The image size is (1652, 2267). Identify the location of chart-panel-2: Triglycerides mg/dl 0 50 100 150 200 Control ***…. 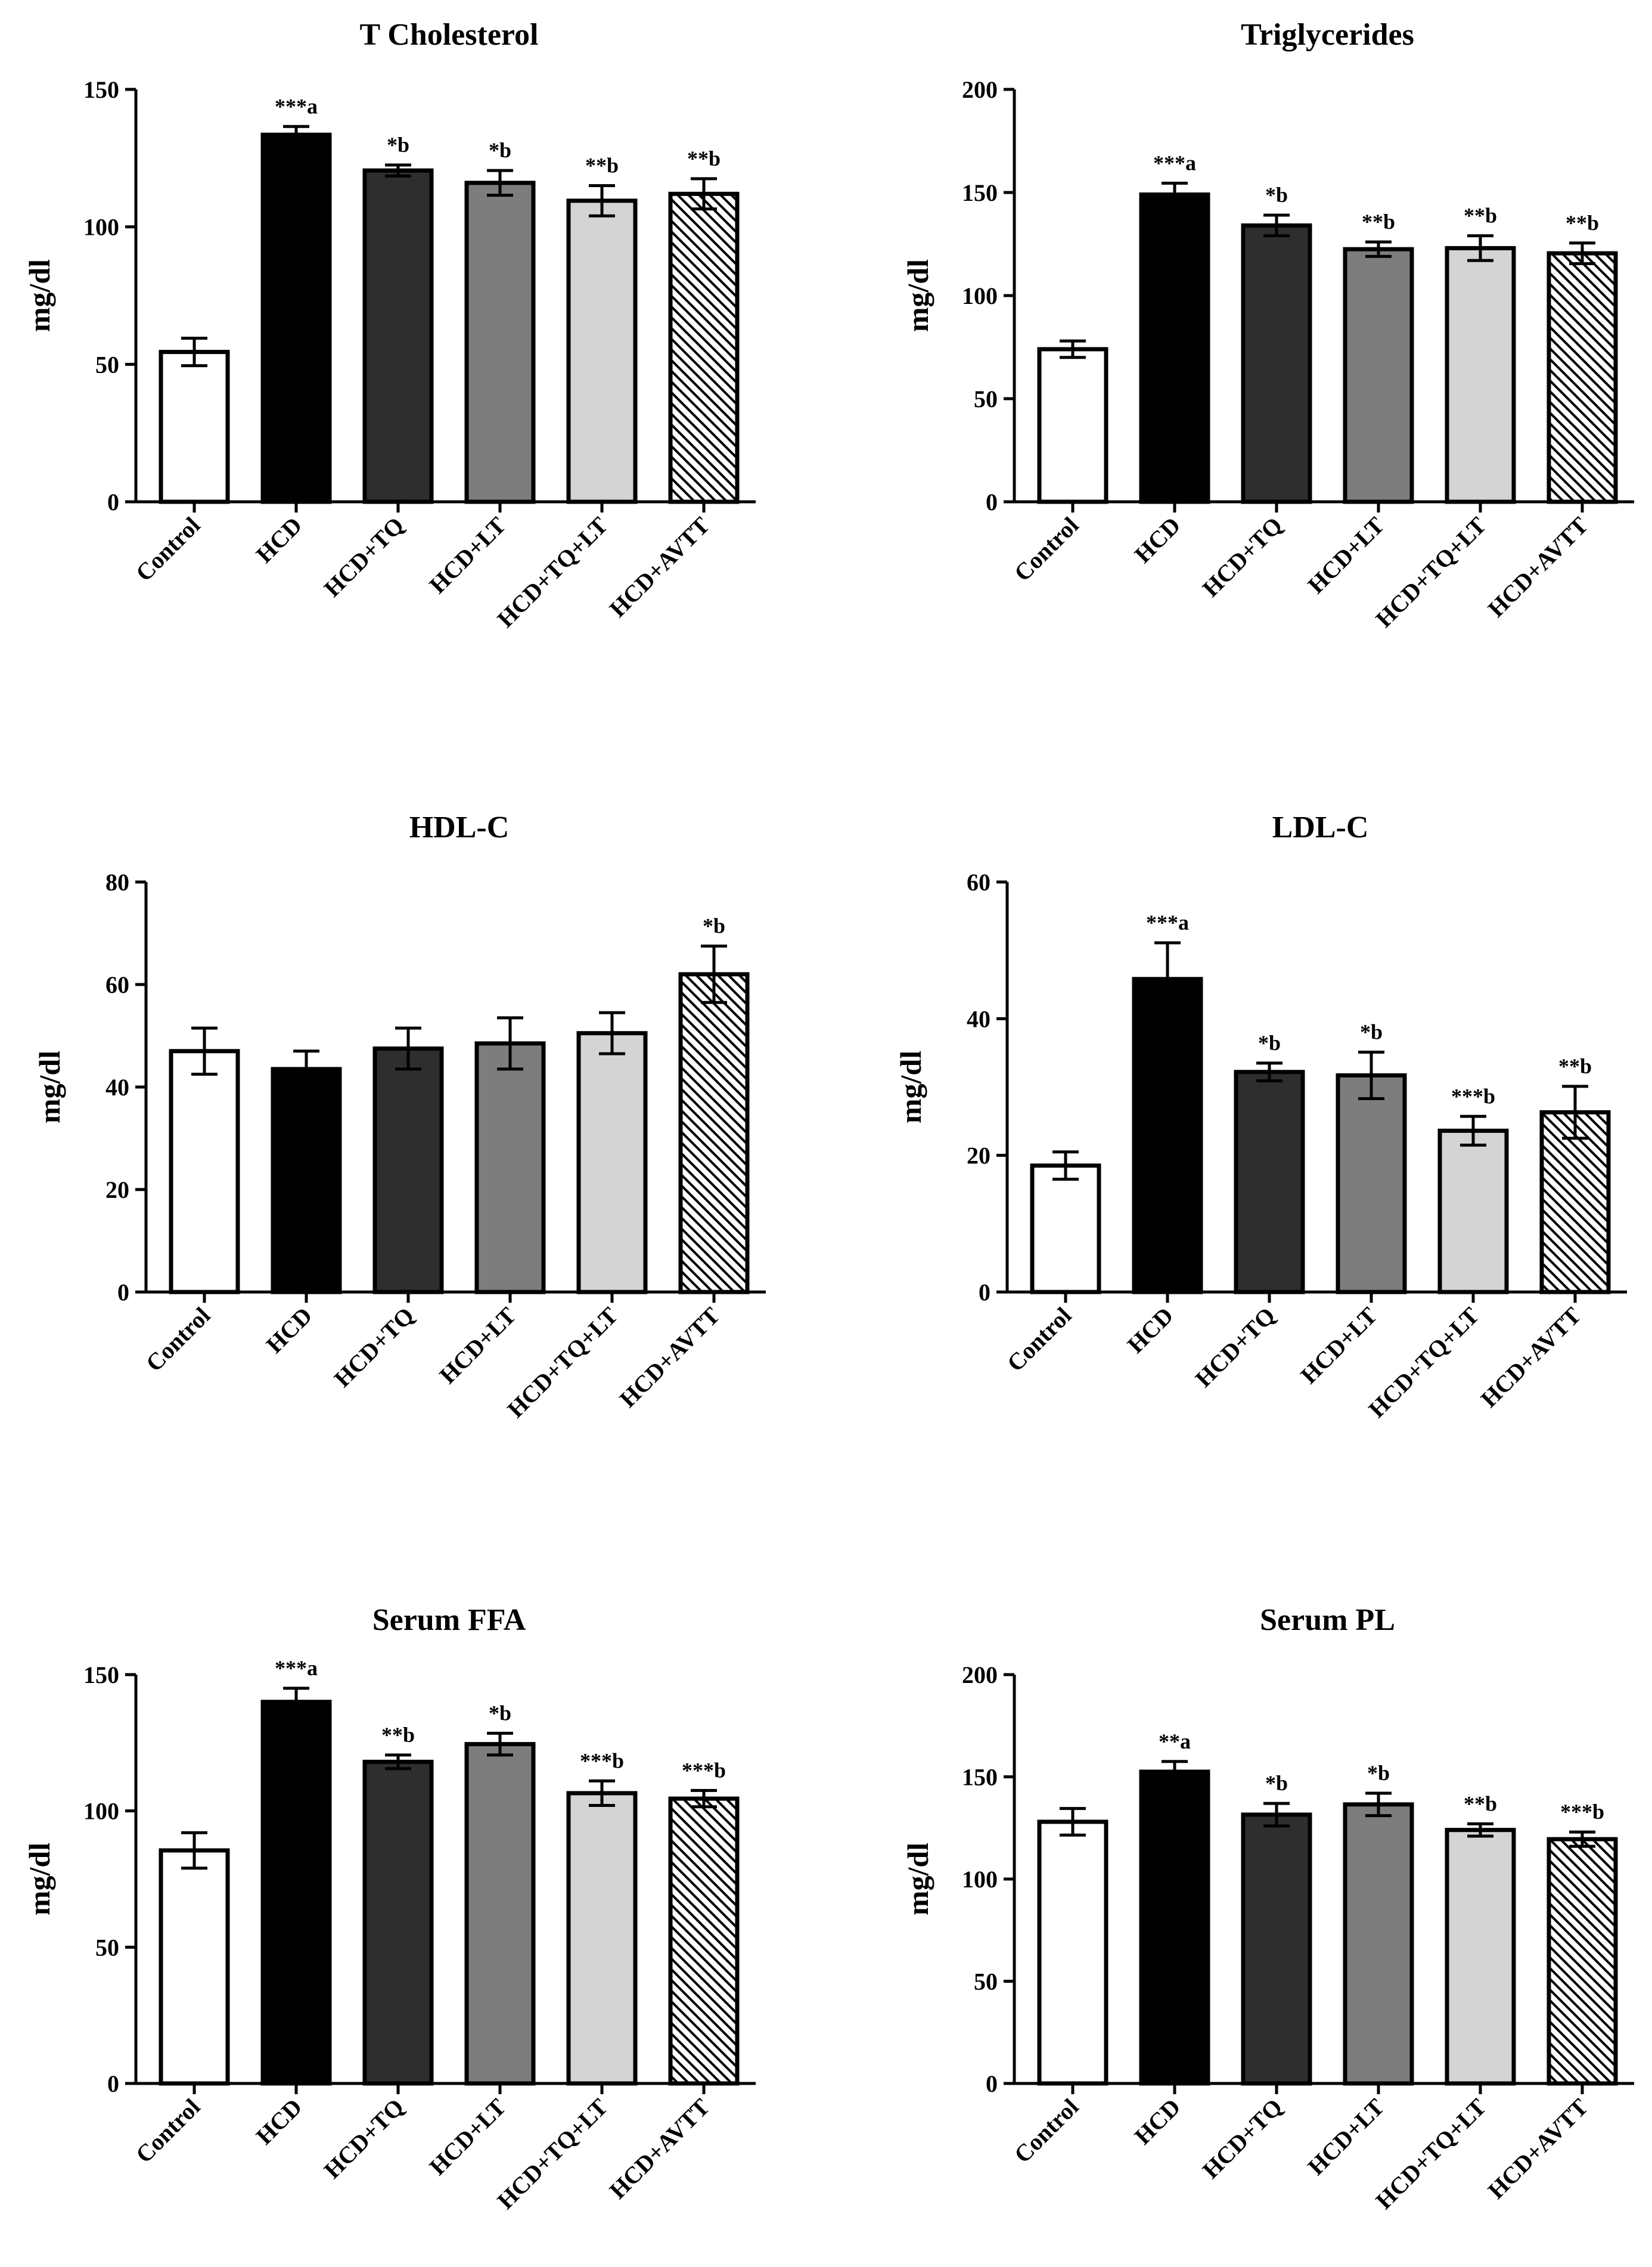
(1267, 325).